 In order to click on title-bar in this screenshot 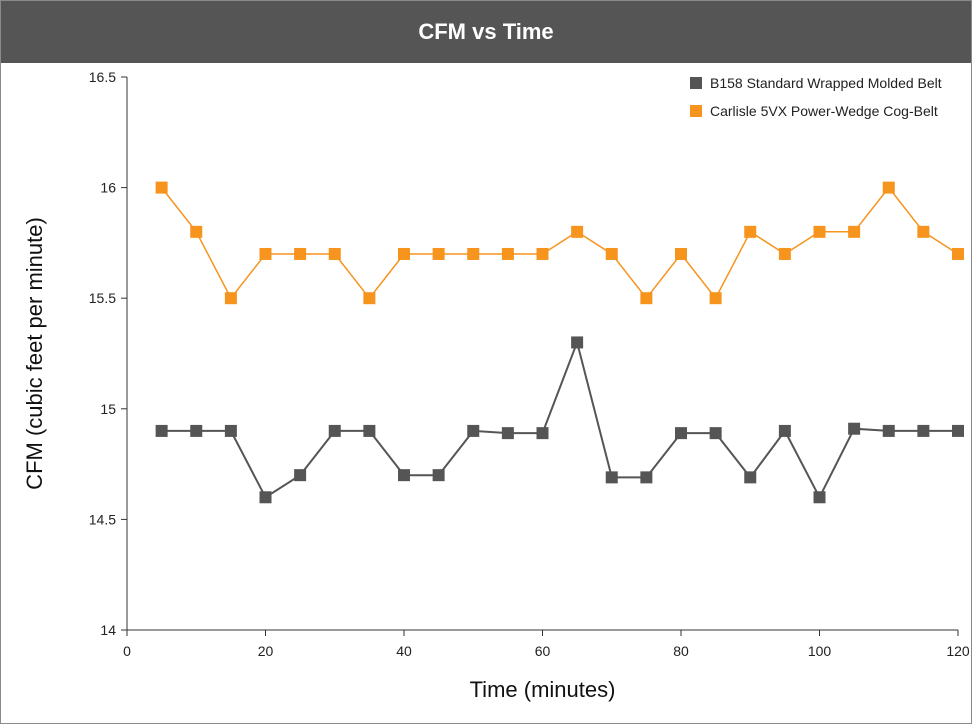, I will do `click(486, 32)`.